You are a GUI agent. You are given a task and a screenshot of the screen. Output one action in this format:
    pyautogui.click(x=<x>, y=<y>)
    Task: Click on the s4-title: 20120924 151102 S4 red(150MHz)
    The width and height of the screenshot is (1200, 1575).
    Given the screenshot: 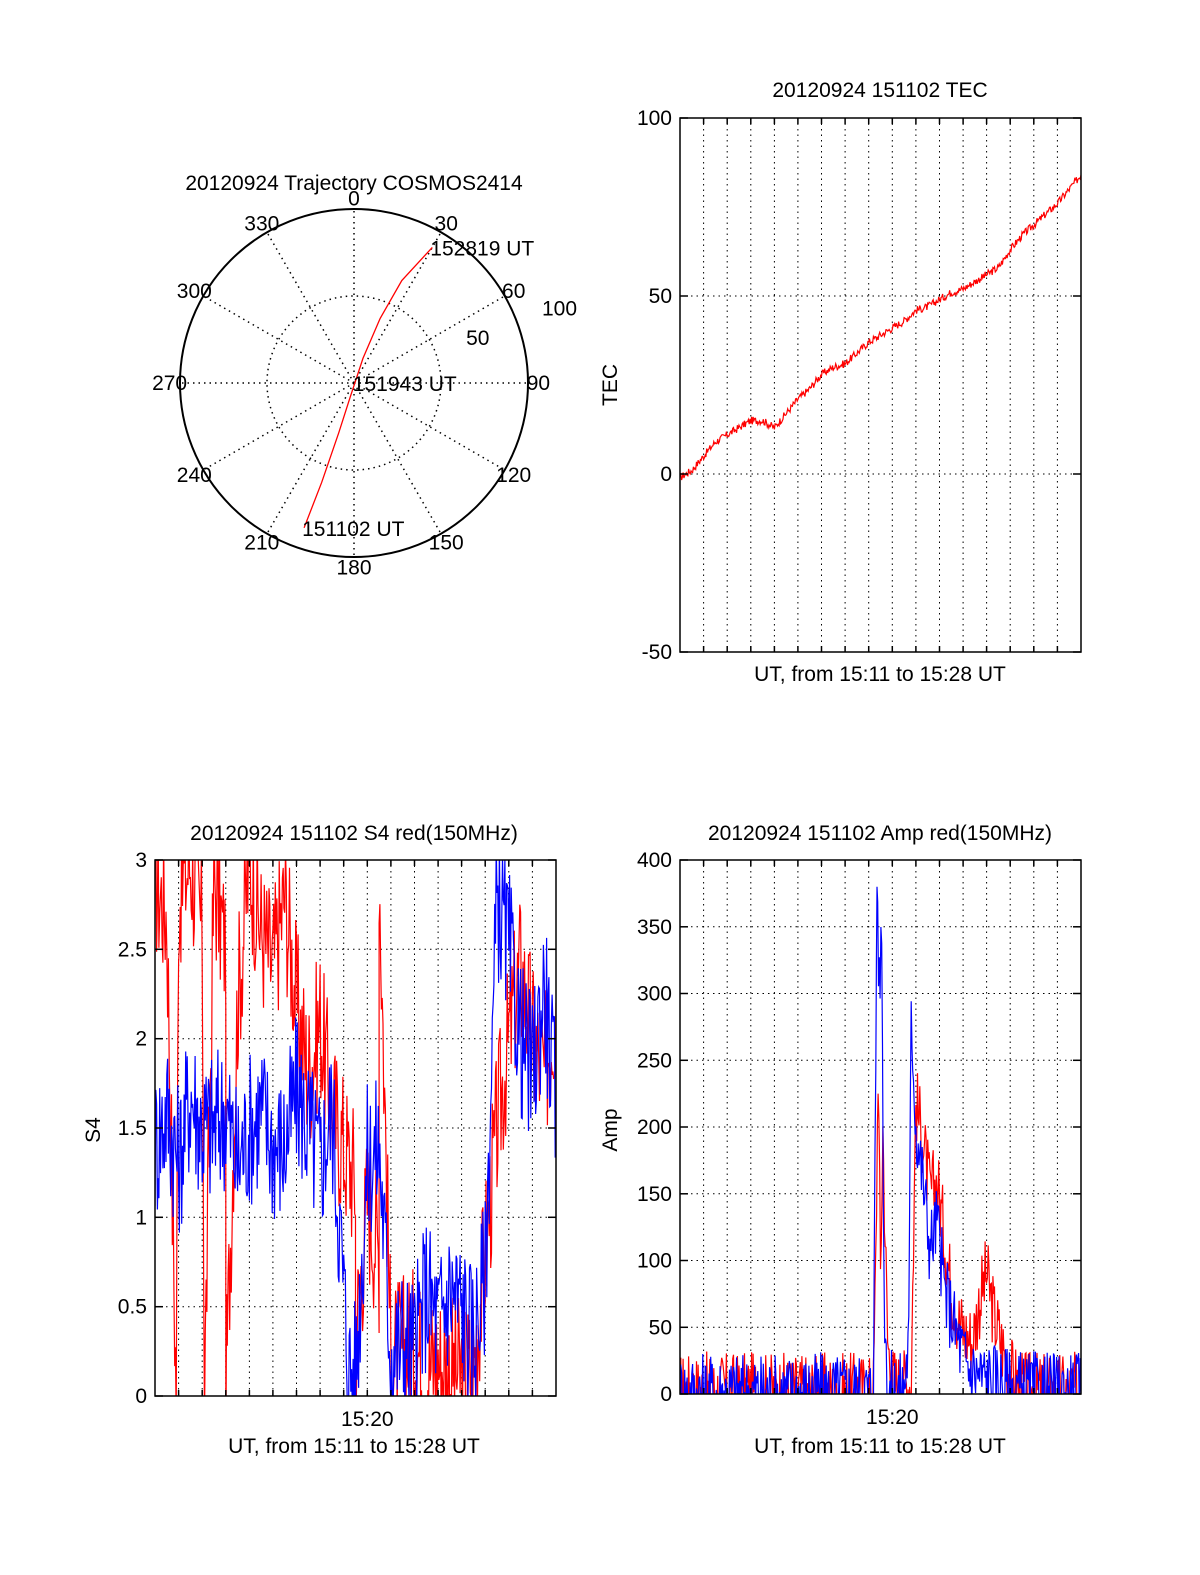 What is the action you would take?
    pyautogui.click(x=354, y=833)
    